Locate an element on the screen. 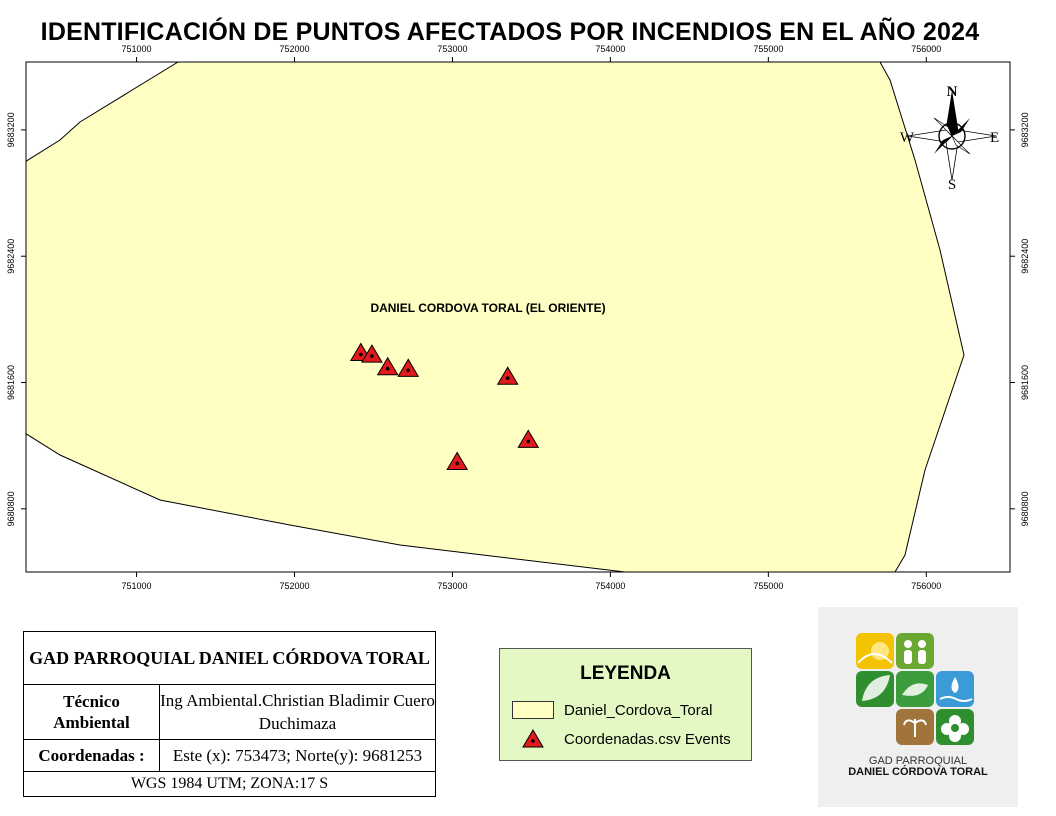  coord-value: Este (x): 753473; Norte(y): 9681253 is located at coordinates (297, 755).